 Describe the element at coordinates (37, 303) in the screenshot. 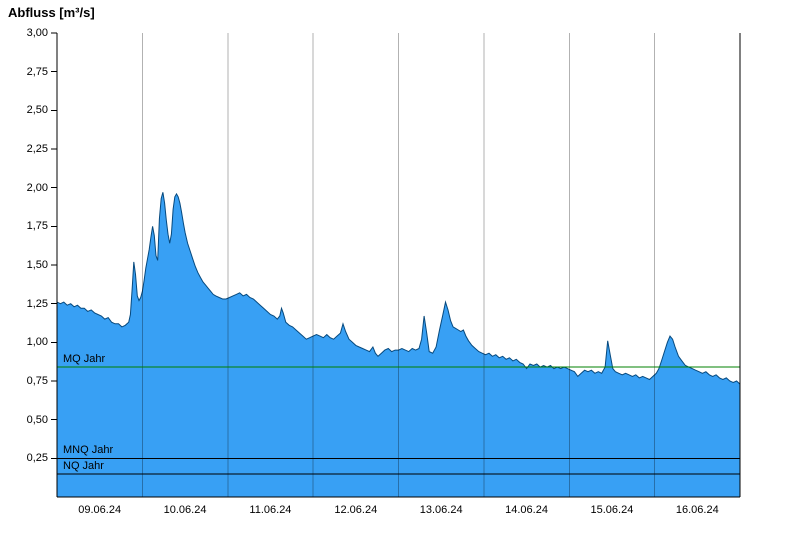

I see `y-tick-label: 1,25` at that location.